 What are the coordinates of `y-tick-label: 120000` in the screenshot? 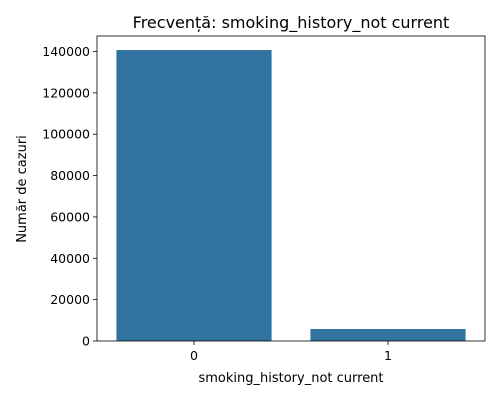 It's located at (66, 92).